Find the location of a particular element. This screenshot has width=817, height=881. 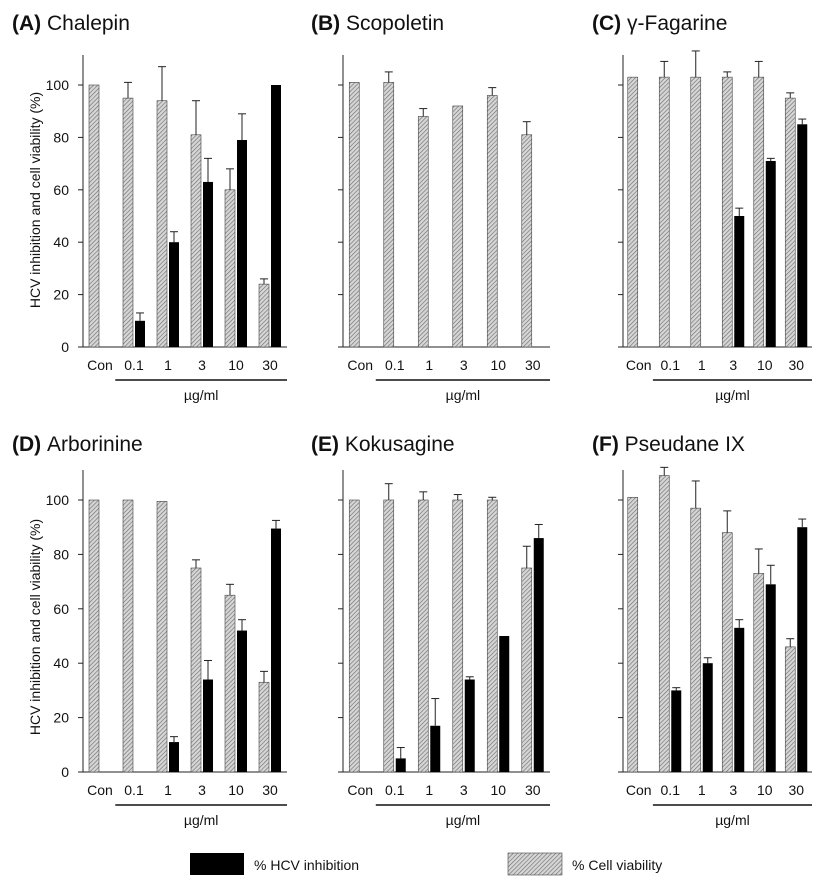

panel-letter: (D) is located at coordinates (29, 444).